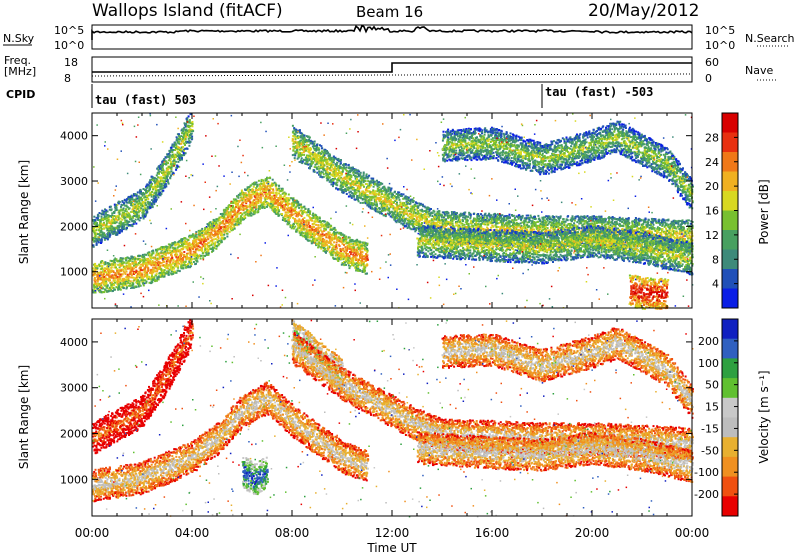 Image resolution: width=800 pixels, height=554 pixels. What do you see at coordinates (392, 67) in the screenshot?
I see `freq-trace` at bounding box center [392, 67].